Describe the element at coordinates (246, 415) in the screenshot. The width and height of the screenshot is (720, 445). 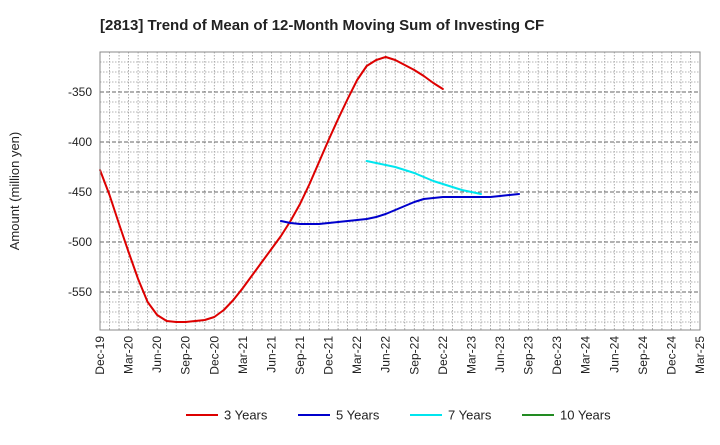
I see `legend-label-3-years: 3 Years` at that location.